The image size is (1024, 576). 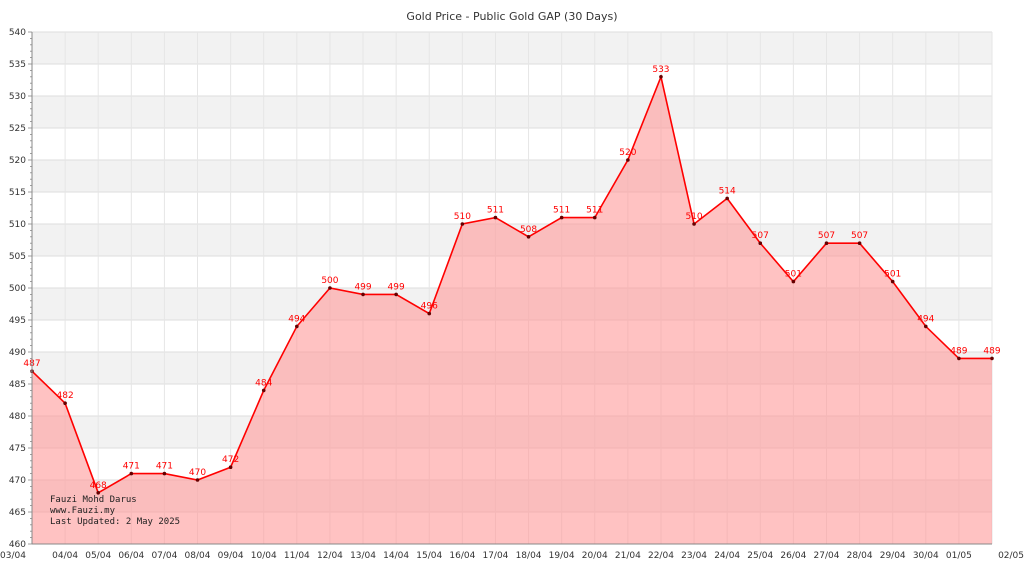 What do you see at coordinates (17, 97) in the screenshot?
I see `y-tick-label: 530` at bounding box center [17, 97].